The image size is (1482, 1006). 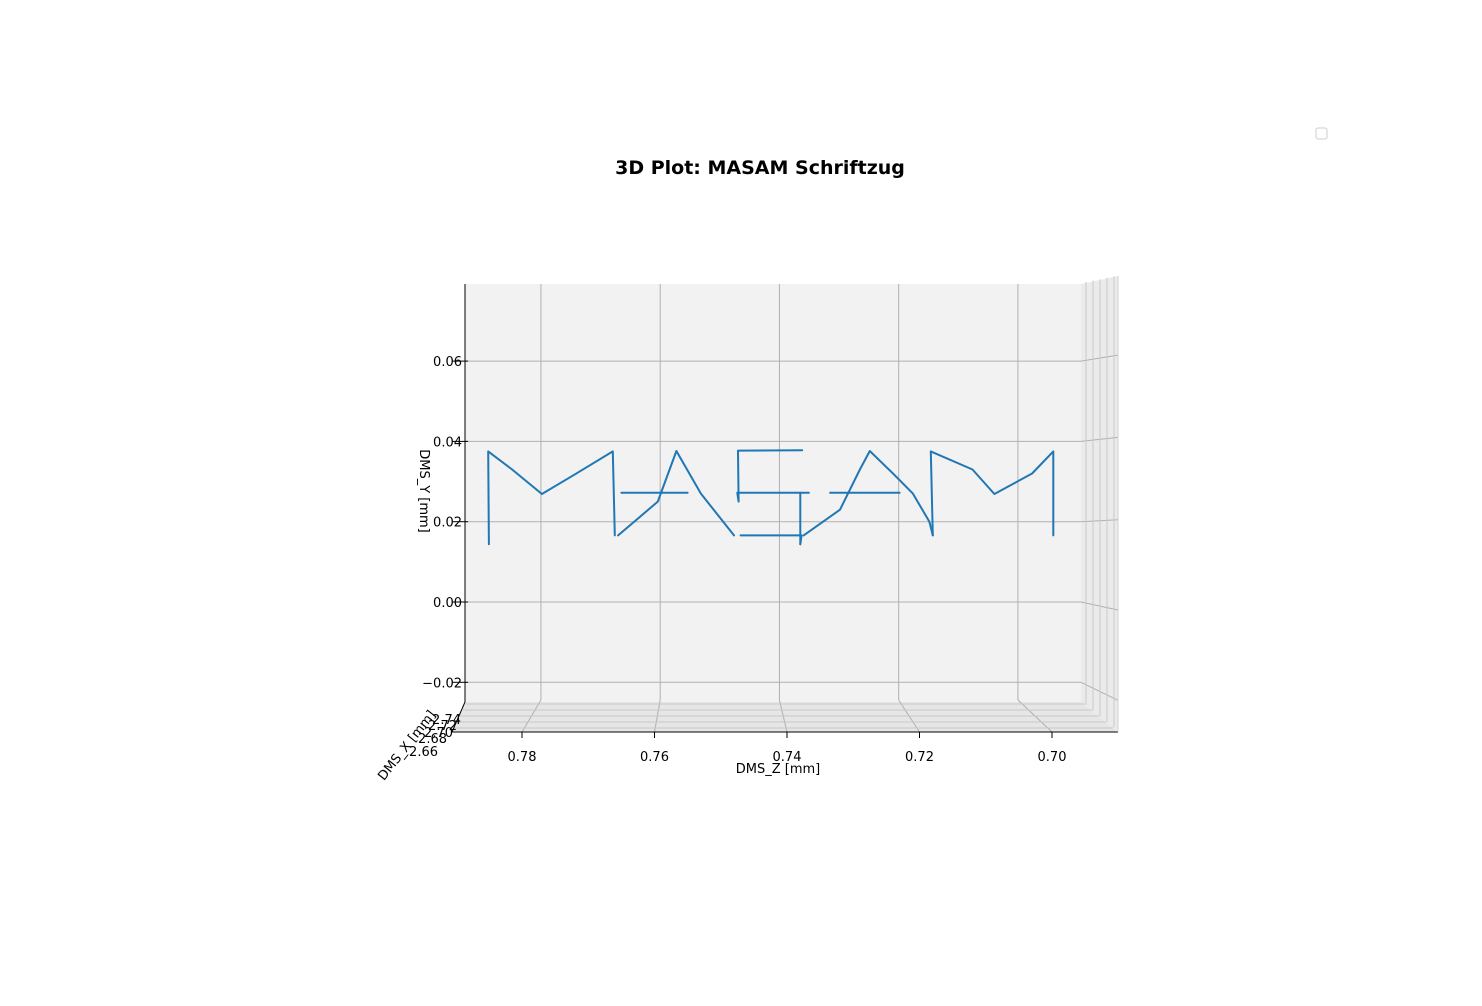 I want to click on y-tick-label: 0.04, so click(x=447, y=442).